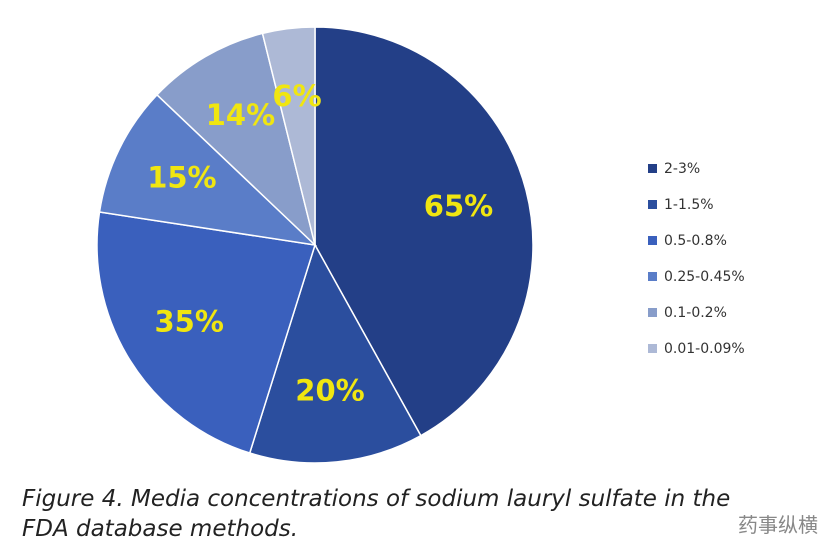 Image resolution: width=836 pixels, height=556 pixels. Describe the element at coordinates (695, 241) in the screenshot. I see `legend-label: 0.5-0.8%` at that location.